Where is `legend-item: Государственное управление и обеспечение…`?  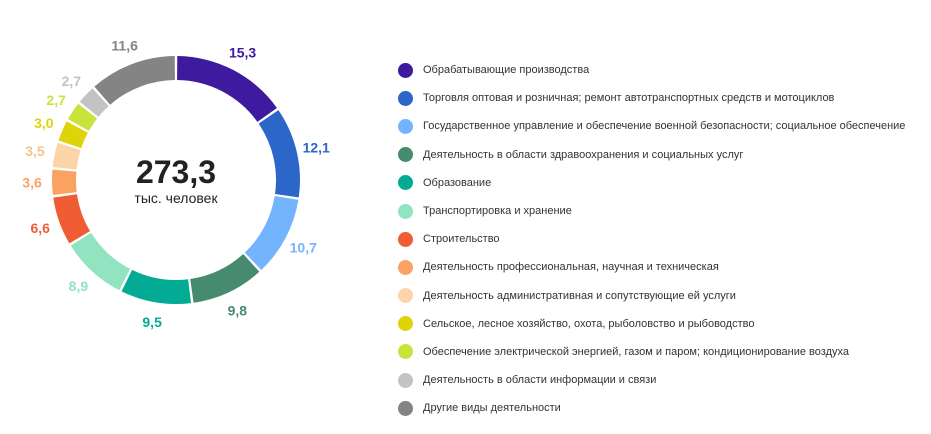
legend-item: Государственное управление и обеспечение… is located at coordinates (651, 126).